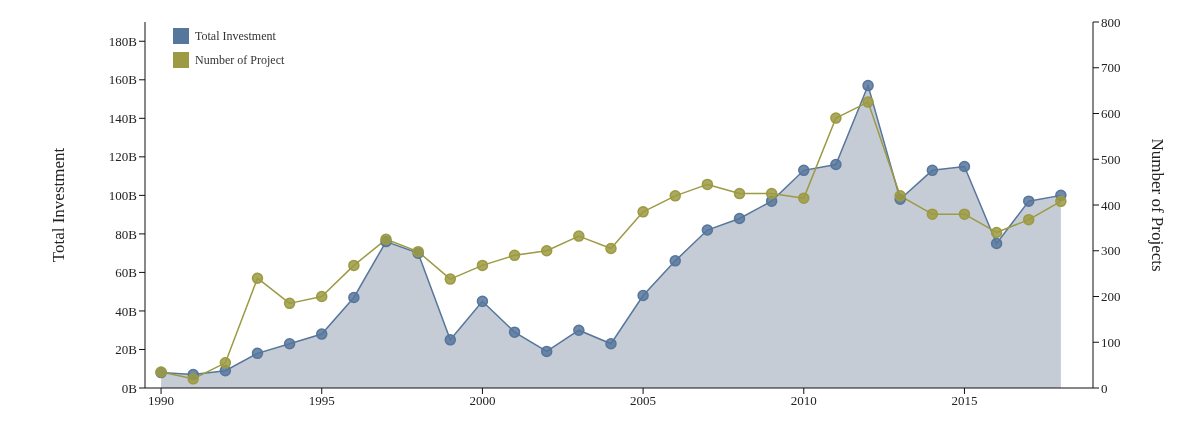  Describe the element at coordinates (126, 350) in the screenshot. I see `y-tick-label: 20B` at that location.